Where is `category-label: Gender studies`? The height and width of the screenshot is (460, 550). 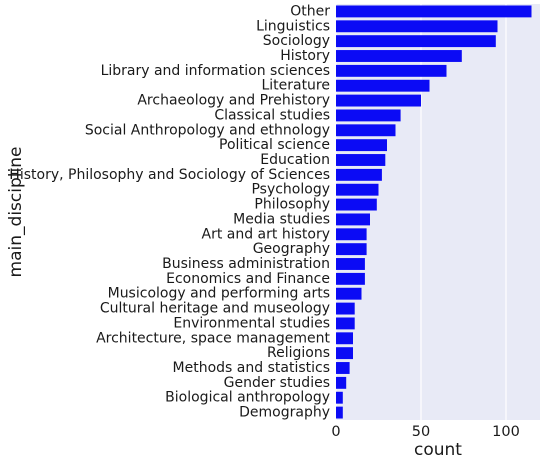
category-label: Gender studies is located at coordinates (277, 383).